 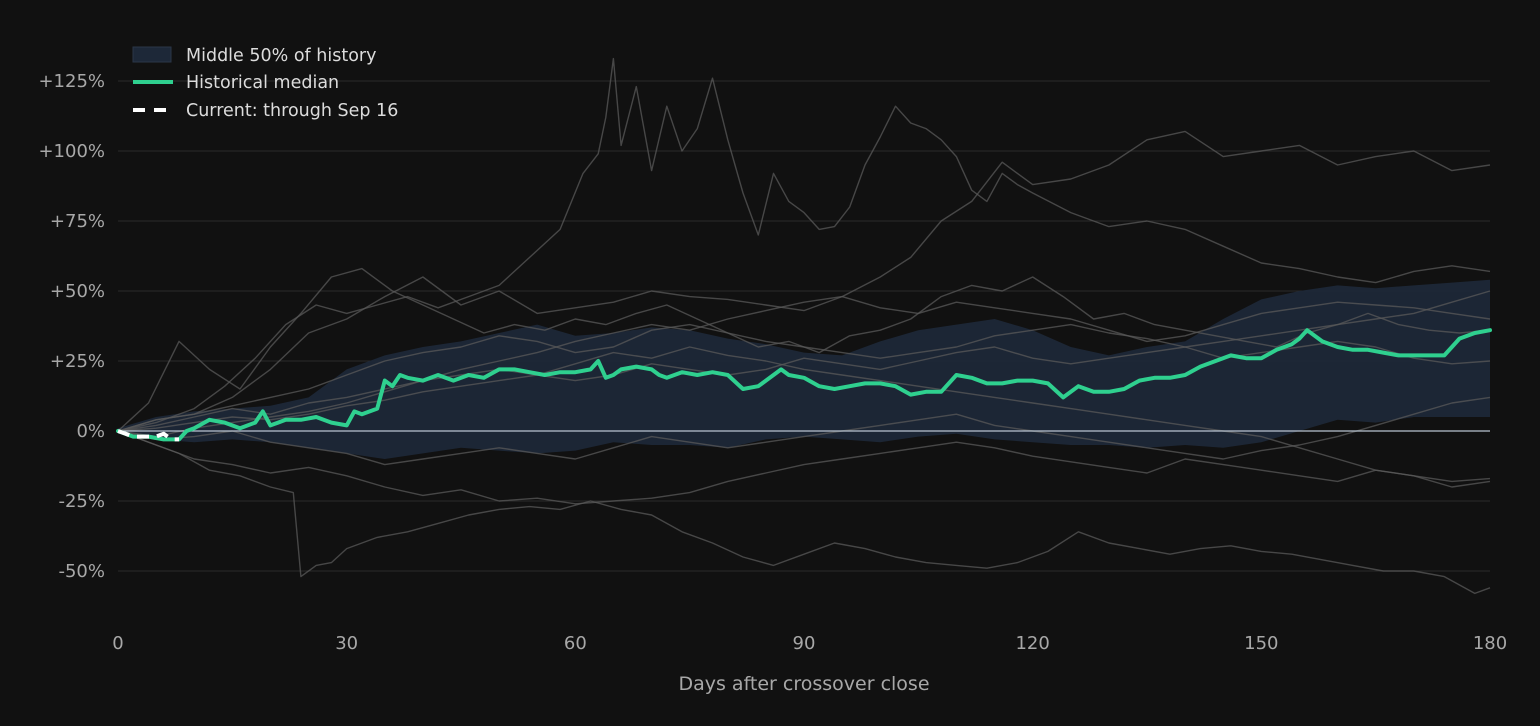 What do you see at coordinates (575, 643) in the screenshot?
I see `x-tick-label: 60` at bounding box center [575, 643].